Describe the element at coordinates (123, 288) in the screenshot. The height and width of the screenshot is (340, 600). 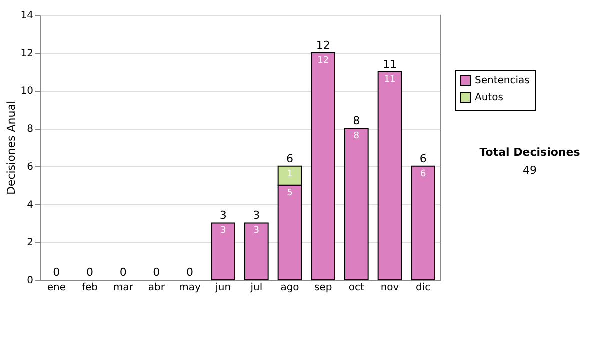
I see `x-tick-label: mar` at that location.